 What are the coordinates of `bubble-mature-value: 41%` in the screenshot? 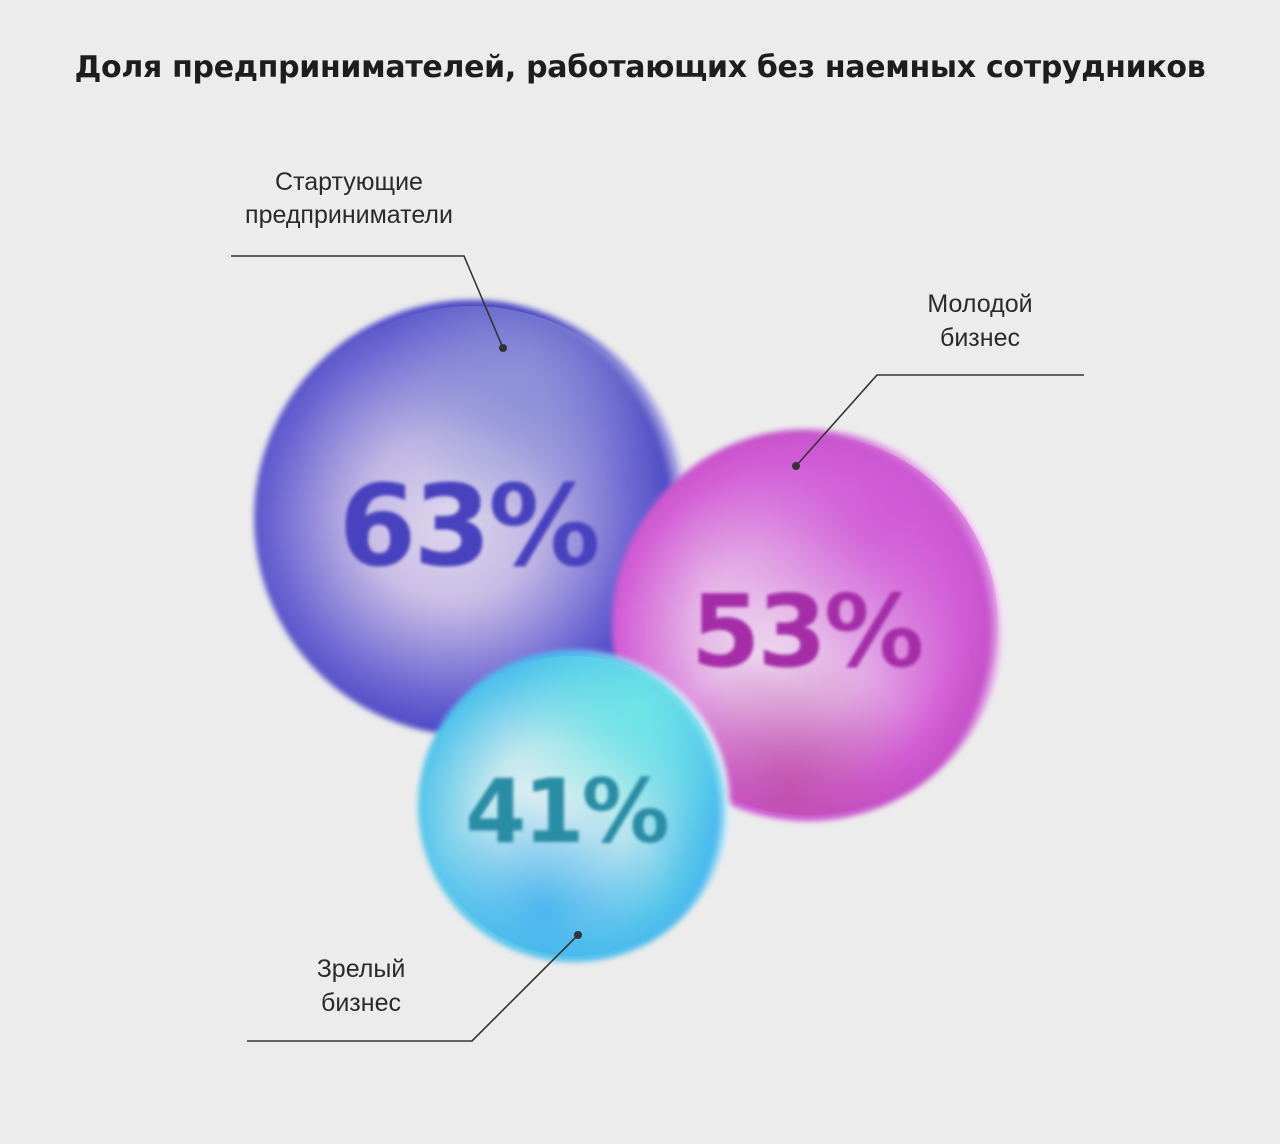 It's located at (566, 811).